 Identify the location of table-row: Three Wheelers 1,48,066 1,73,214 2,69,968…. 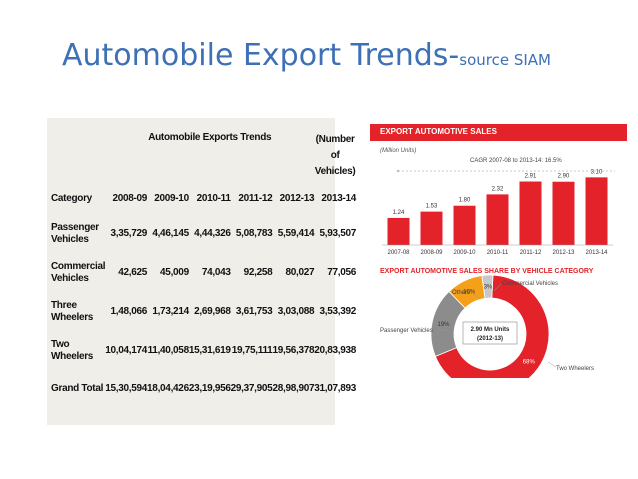
(201, 311).